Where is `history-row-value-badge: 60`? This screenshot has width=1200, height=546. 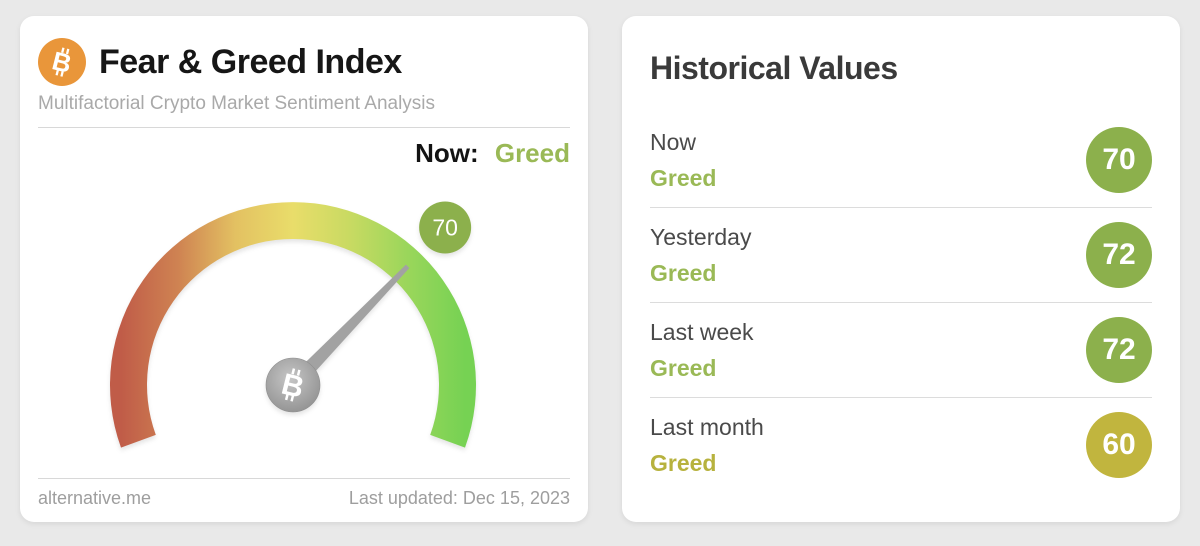 history-row-value-badge: 60 is located at coordinates (1119, 445).